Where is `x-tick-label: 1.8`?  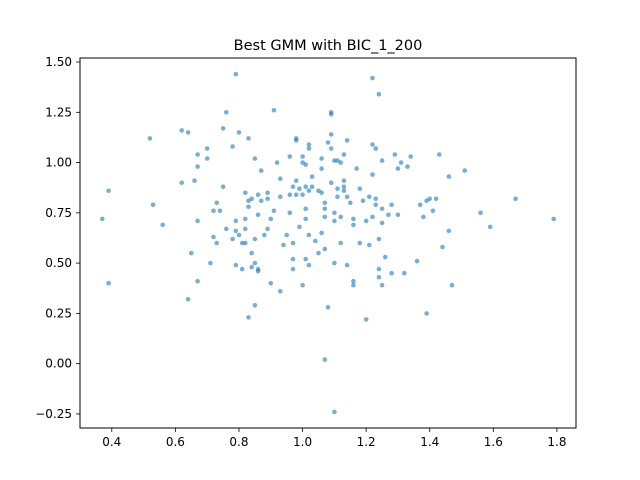 x-tick-label: 1.8 is located at coordinates (556, 442).